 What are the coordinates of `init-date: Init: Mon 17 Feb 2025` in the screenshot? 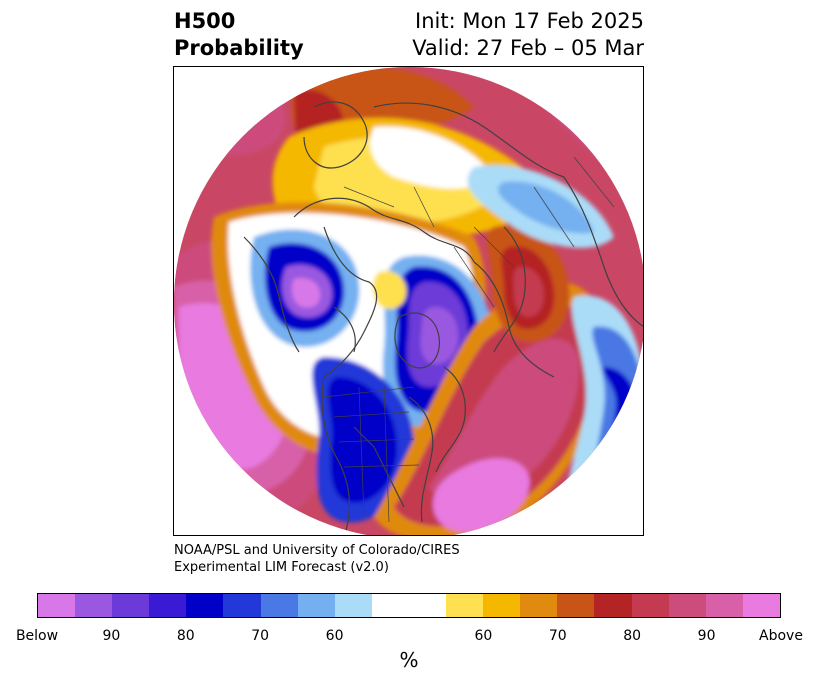 It's located at (529, 21).